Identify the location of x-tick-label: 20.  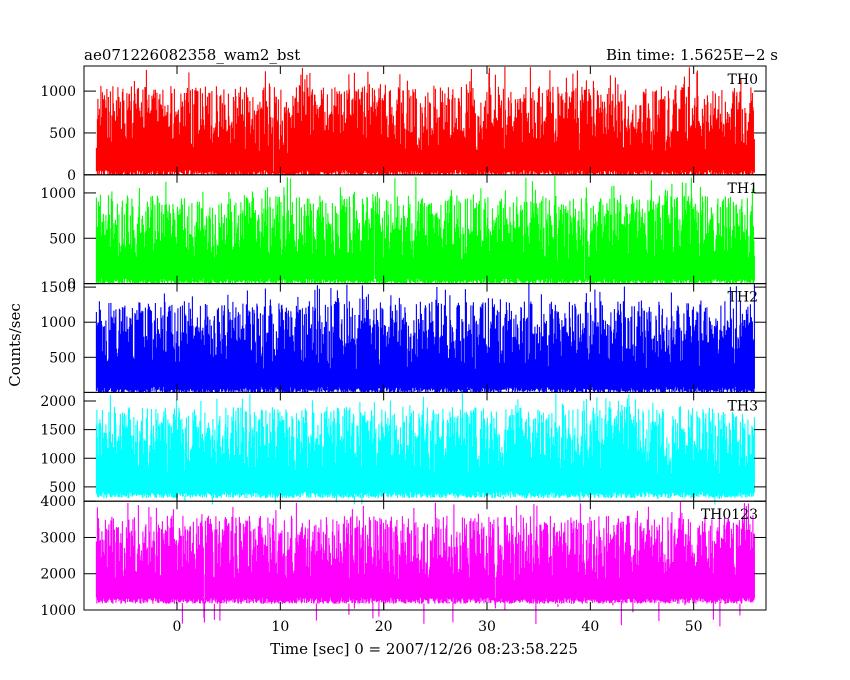
(384, 627).